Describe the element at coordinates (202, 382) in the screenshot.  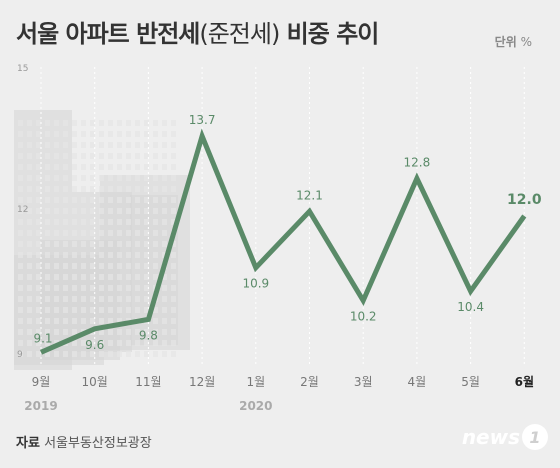
I see `x-tick-label: 12월` at that location.